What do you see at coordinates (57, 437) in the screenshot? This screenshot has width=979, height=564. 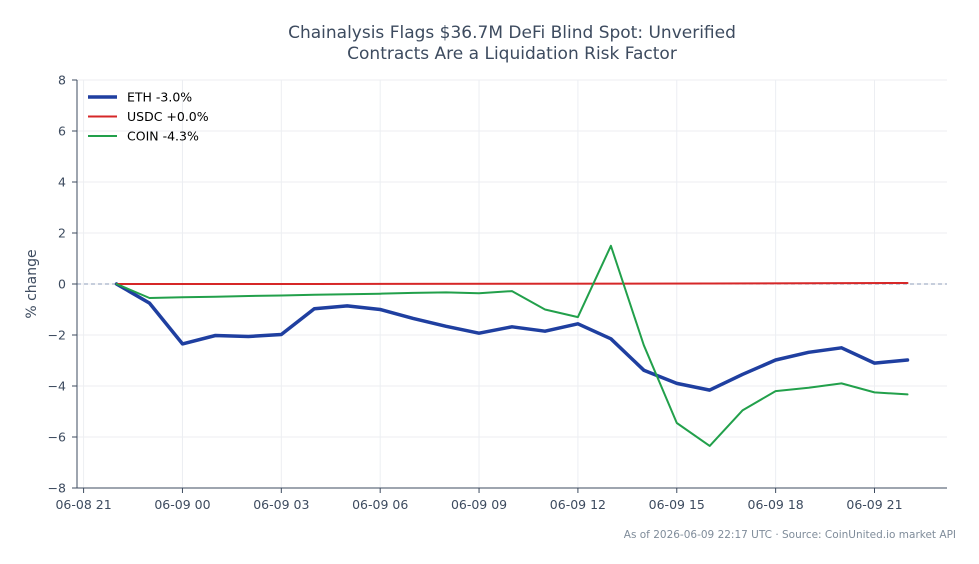 I see `y-tick-label: −6` at bounding box center [57, 437].